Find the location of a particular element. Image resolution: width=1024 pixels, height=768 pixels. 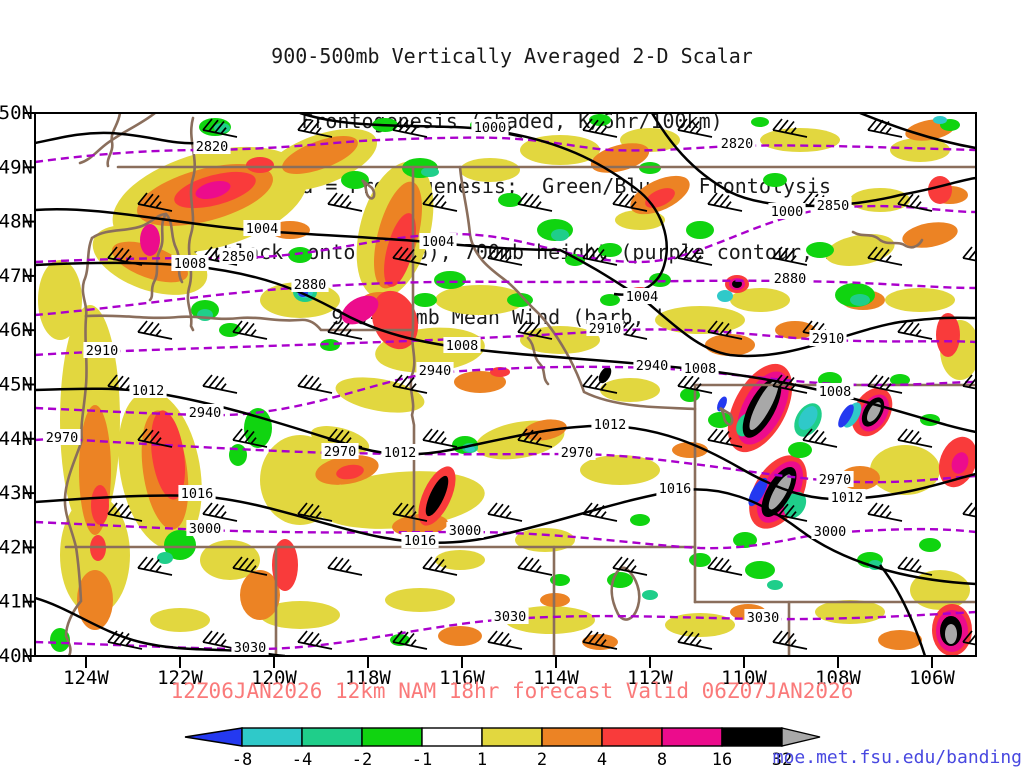

credit-url: moe.met.fsu.edu/banding is located at coordinates (897, 757).